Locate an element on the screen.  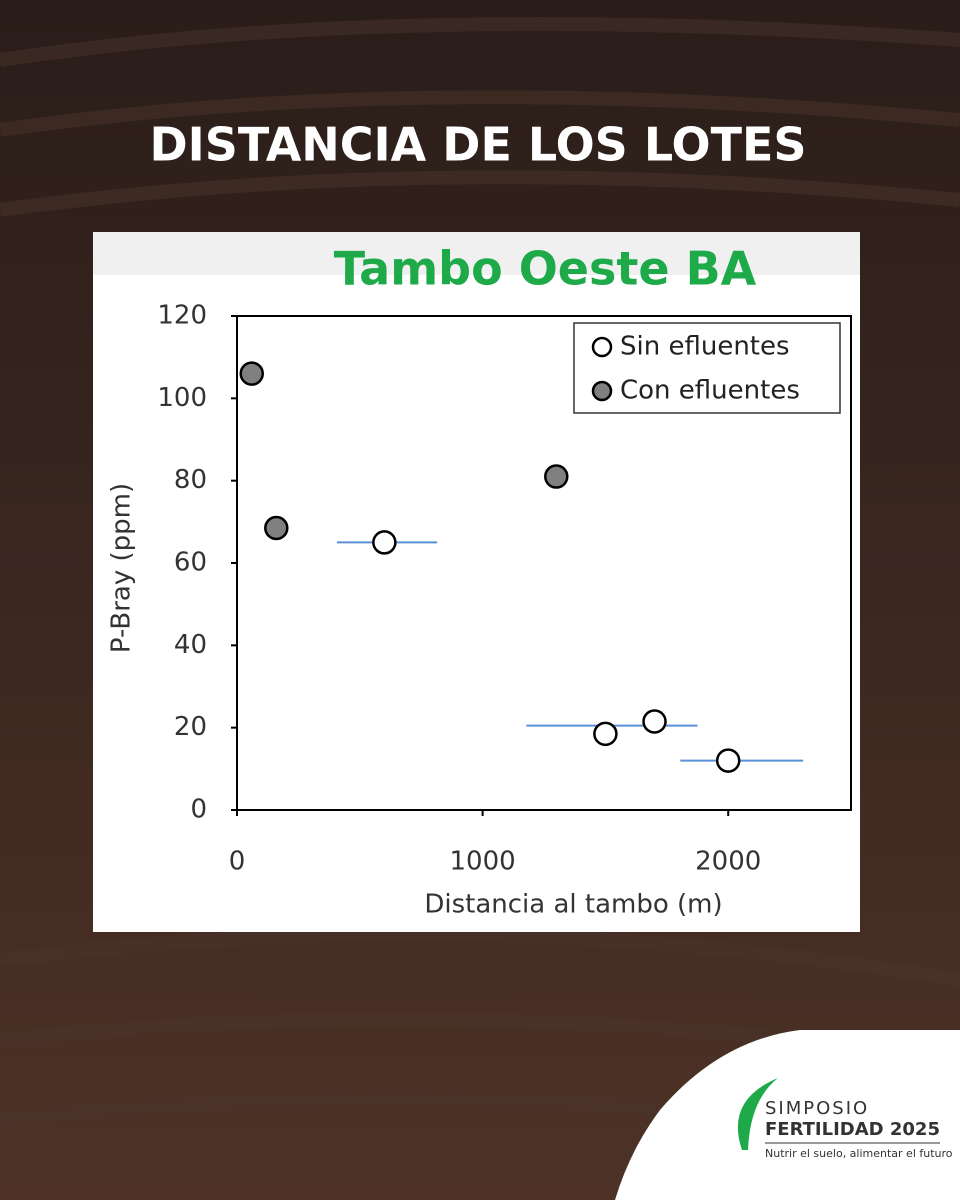
logo-line1: SIMPOSIO is located at coordinates (817, 1108).